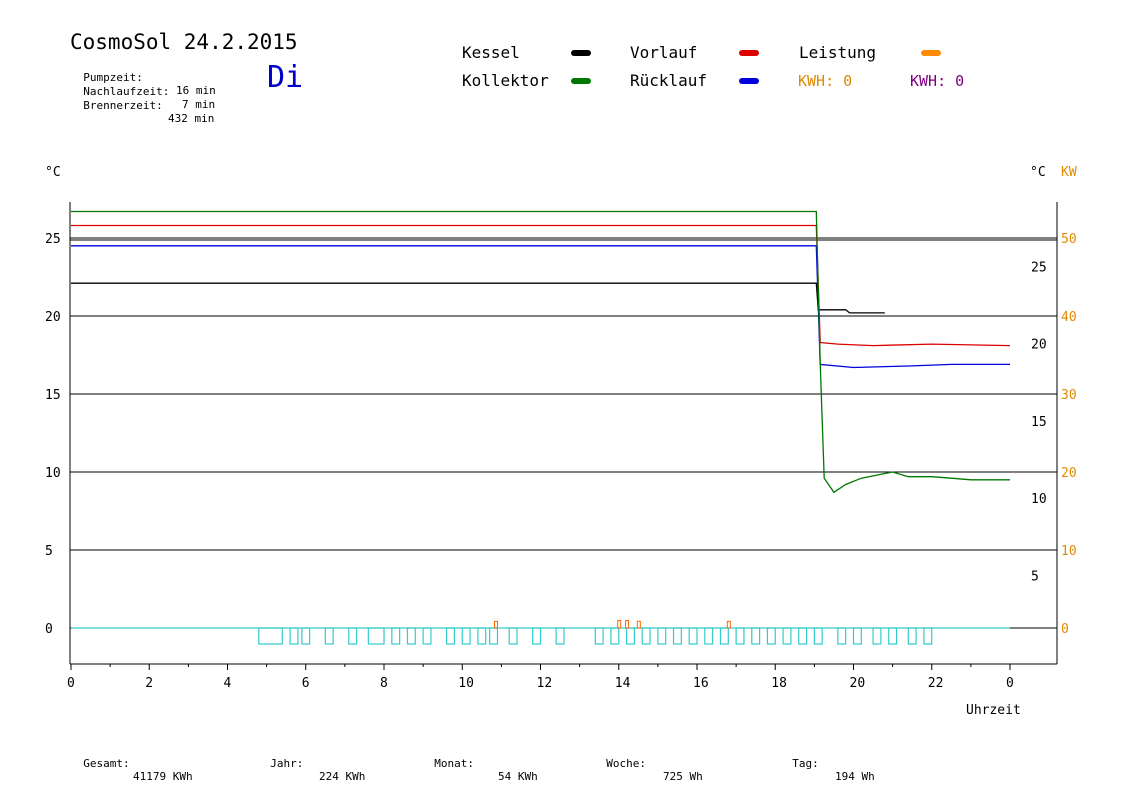  Describe the element at coordinates (285, 77) in the screenshot. I see `weekday-label: Di` at that location.